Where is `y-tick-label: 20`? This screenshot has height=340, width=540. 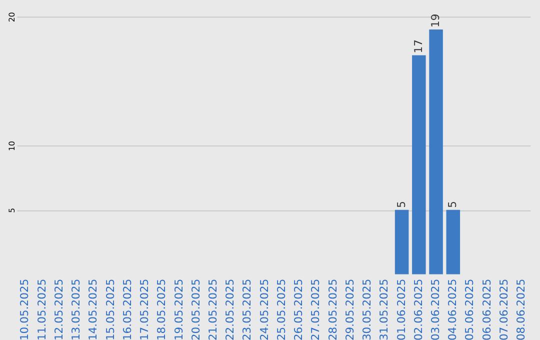 y-tick-label: 20 is located at coordinates (11, 17).